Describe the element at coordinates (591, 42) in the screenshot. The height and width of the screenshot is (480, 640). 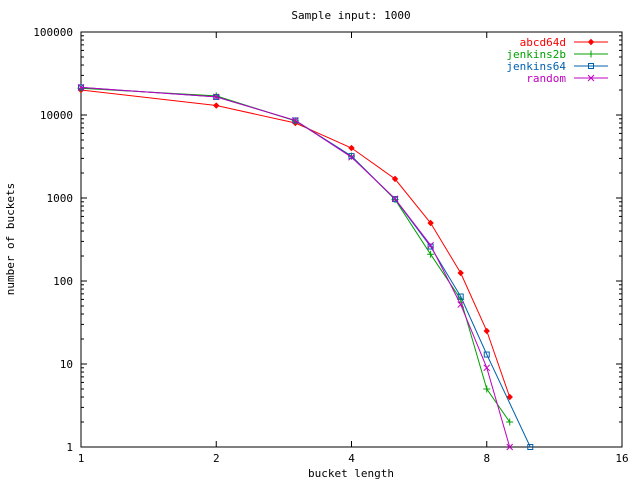
I see `legend-marker-abcd64d` at that location.